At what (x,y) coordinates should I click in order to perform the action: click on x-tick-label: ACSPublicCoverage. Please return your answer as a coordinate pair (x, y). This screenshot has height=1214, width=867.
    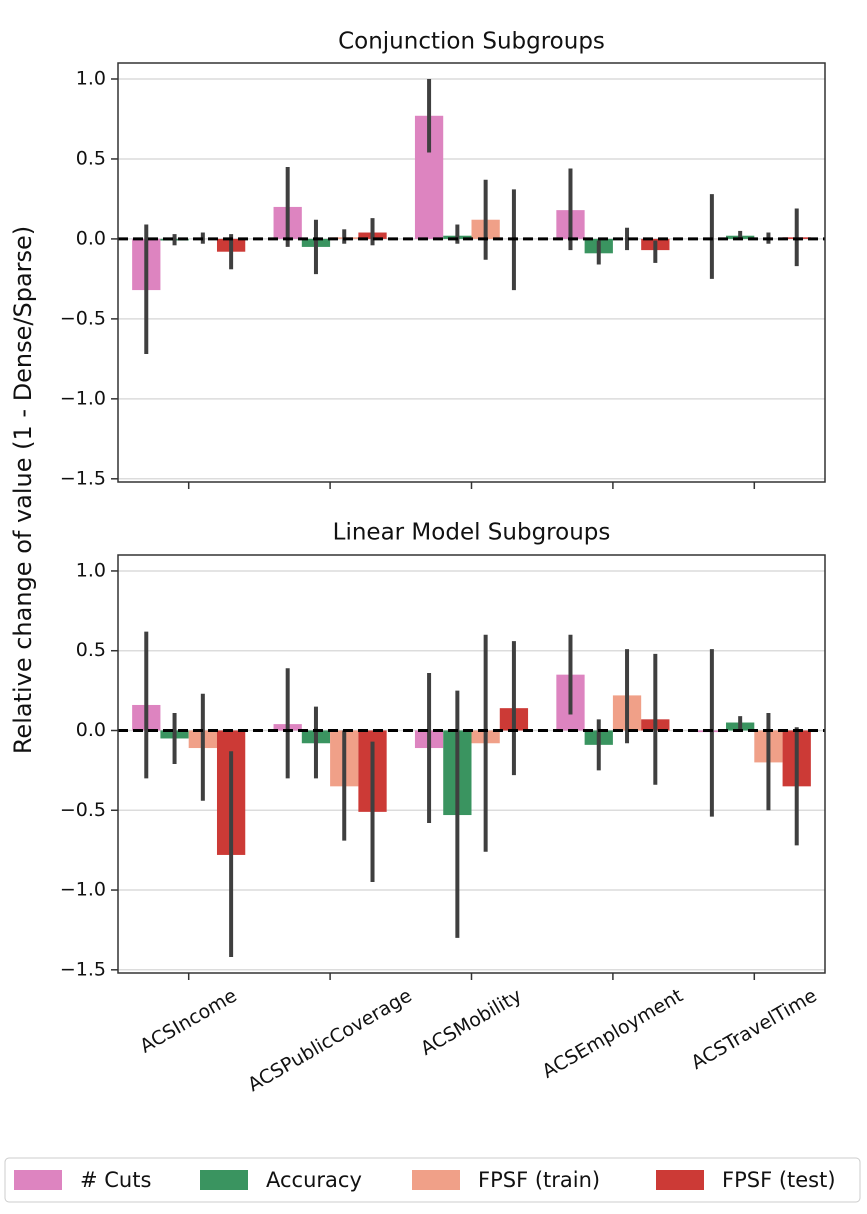
    Looking at the image, I should click on (329, 1041).